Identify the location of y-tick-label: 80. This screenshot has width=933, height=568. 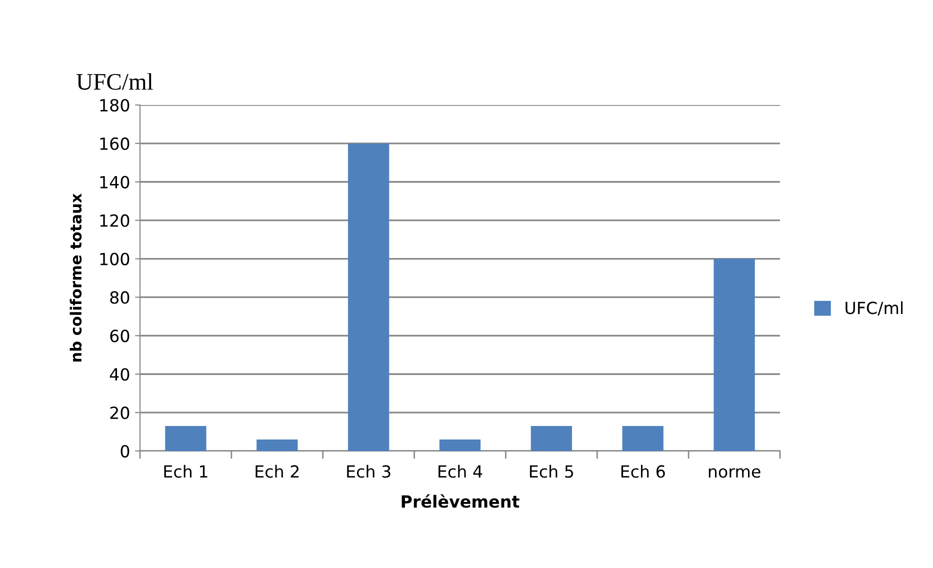
(120, 297).